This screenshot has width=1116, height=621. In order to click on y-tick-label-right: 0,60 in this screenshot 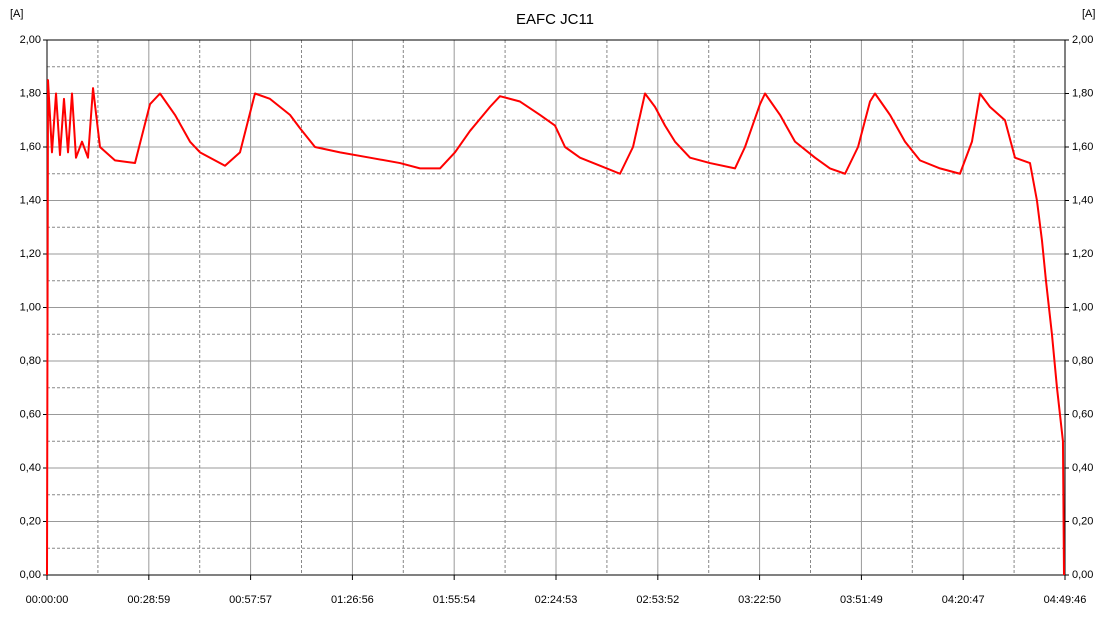, I will do `click(1082, 414)`.